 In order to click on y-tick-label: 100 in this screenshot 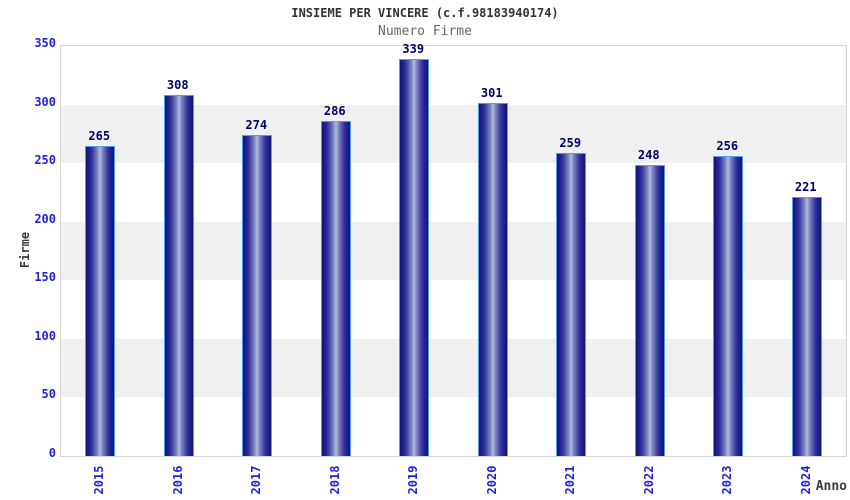, I will do `click(45, 335)`.